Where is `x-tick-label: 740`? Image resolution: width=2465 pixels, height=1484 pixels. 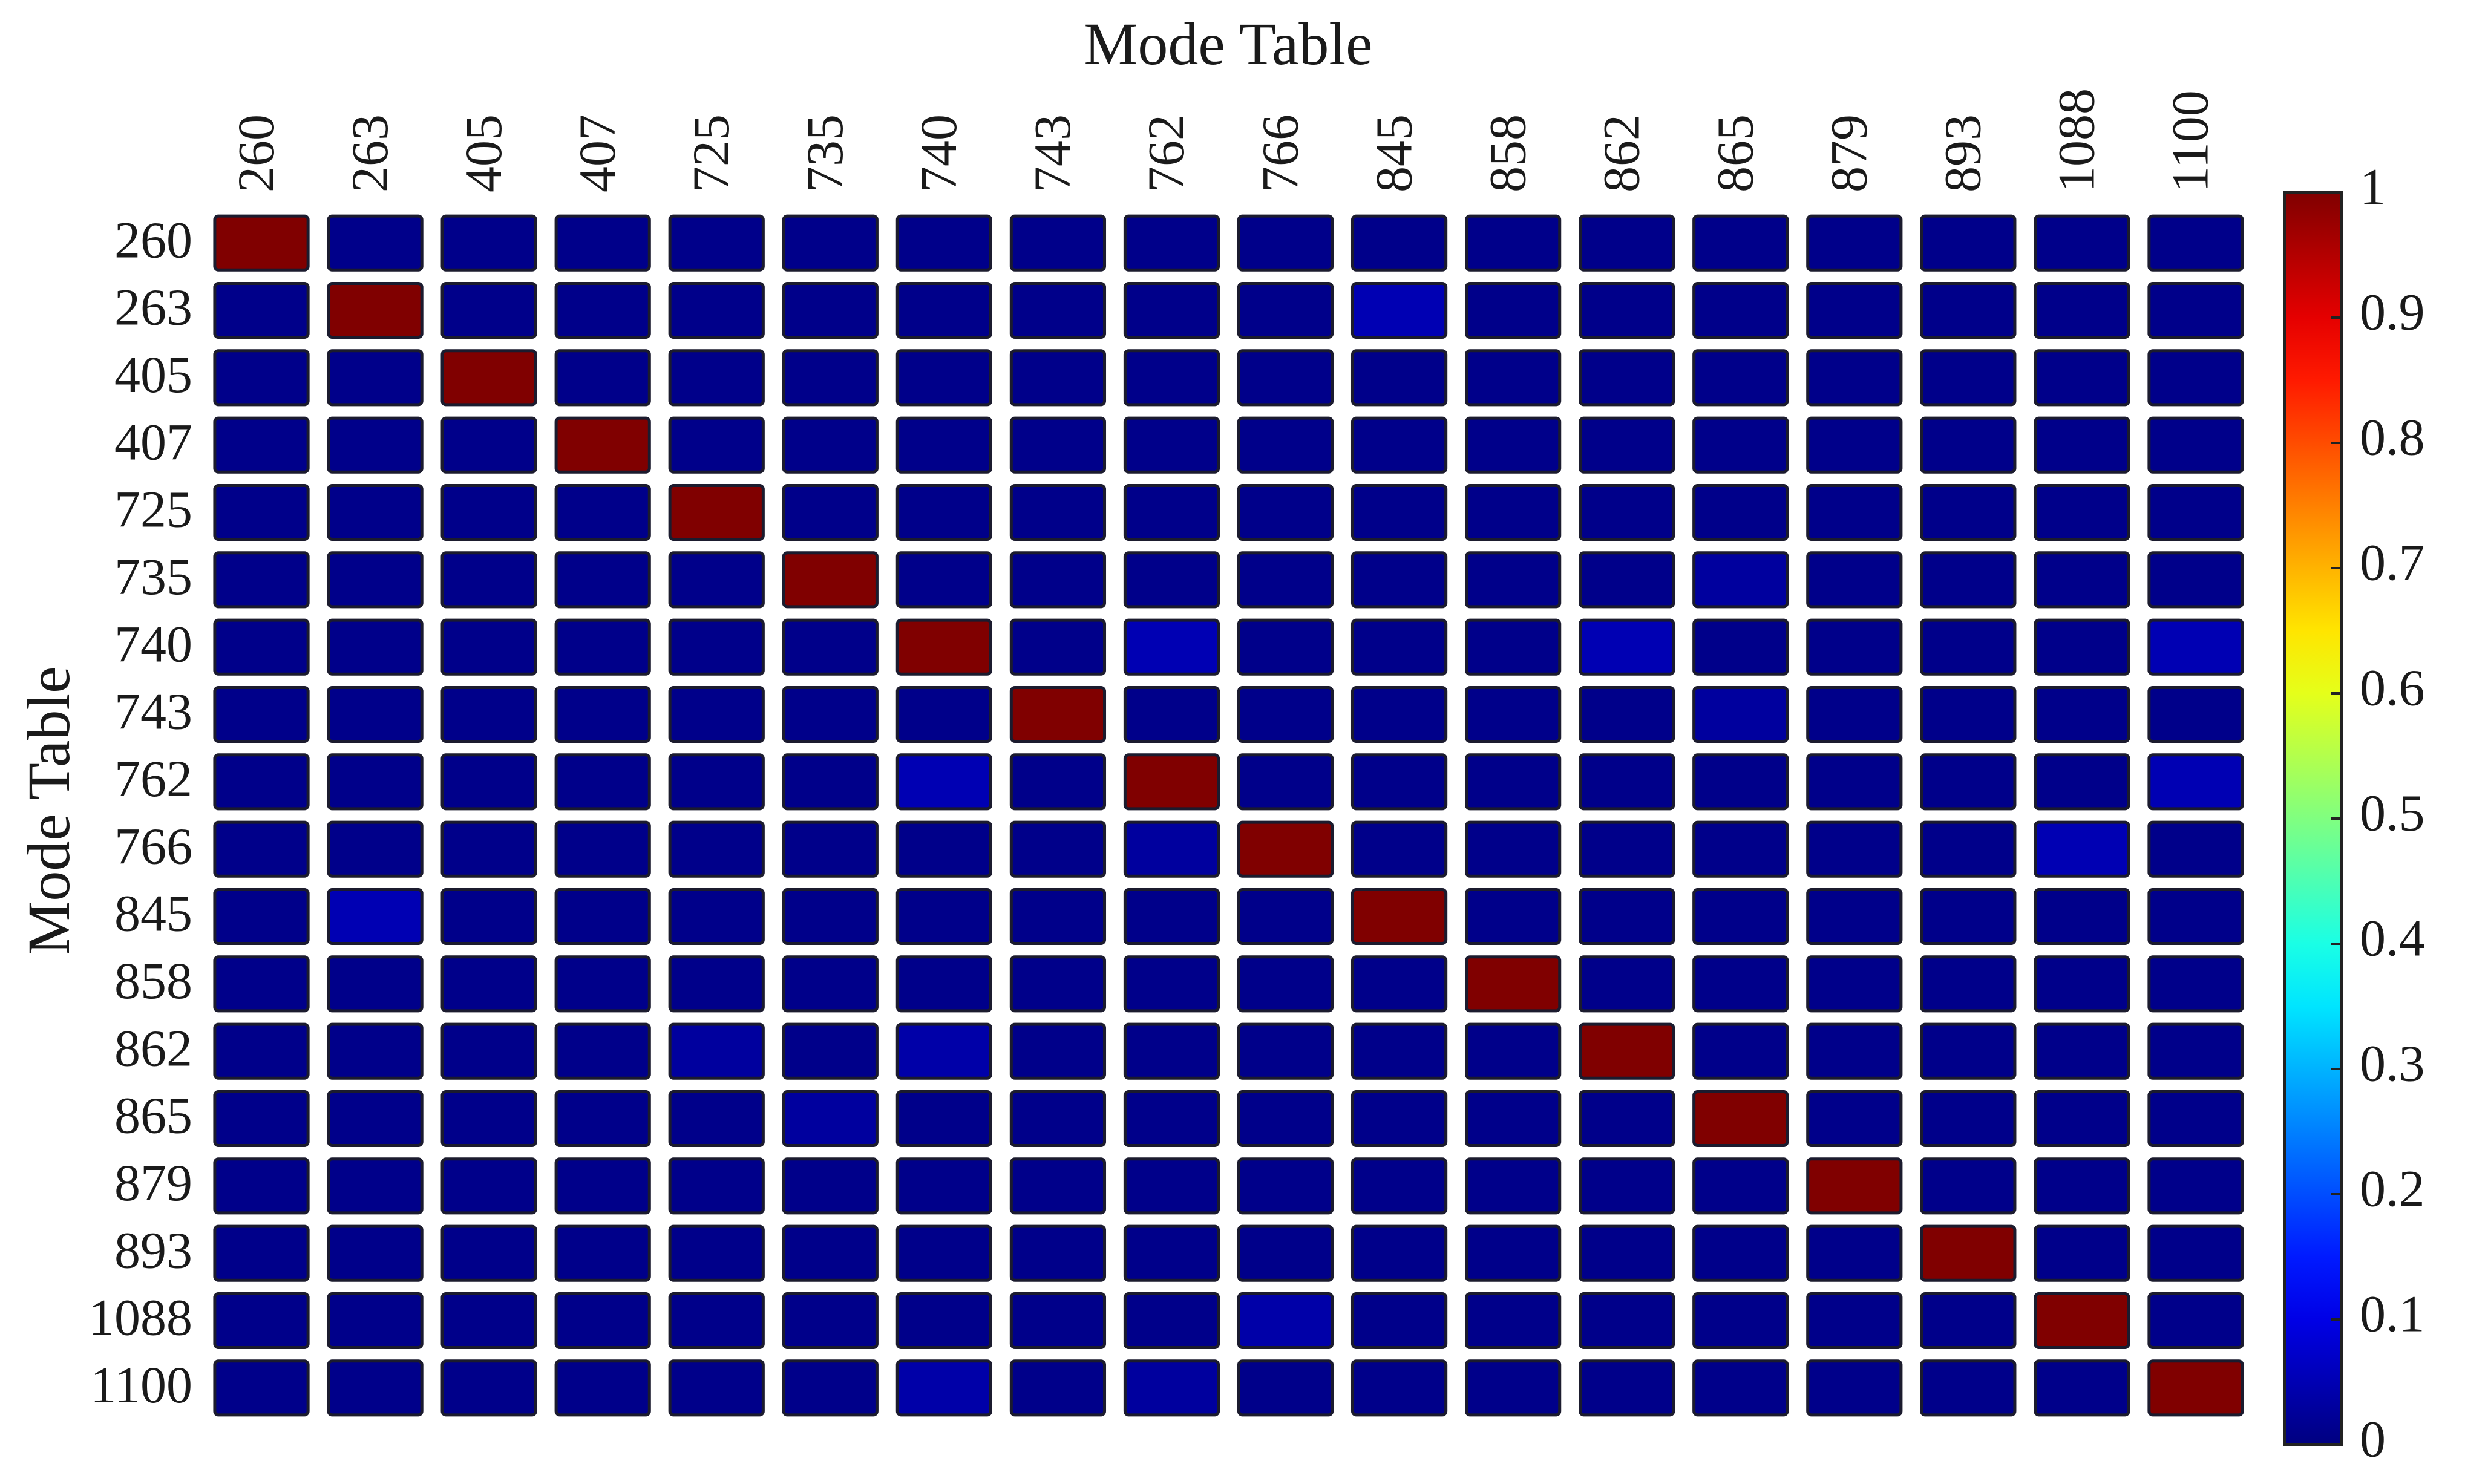
x-tick-label: 740 is located at coordinates (938, 153).